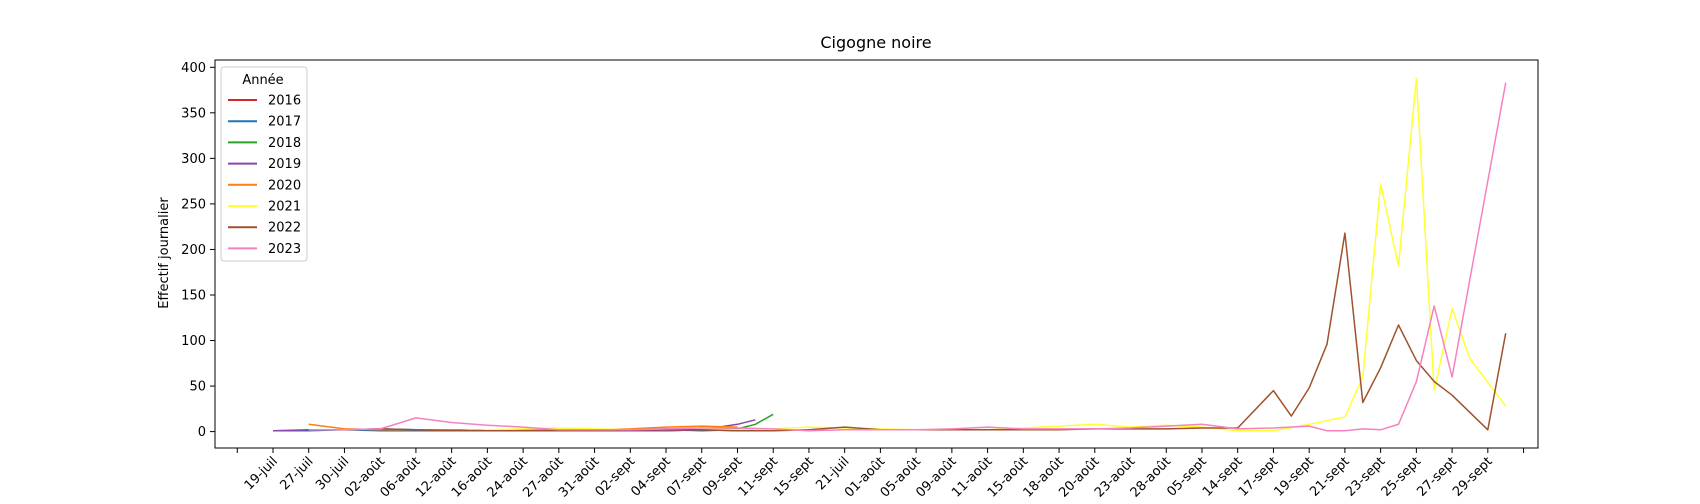 This screenshot has width=1700, height=504. I want to click on legend: Année 2016 2017 2018 2019 2020 2021 2022 2023, so click(264, 164).